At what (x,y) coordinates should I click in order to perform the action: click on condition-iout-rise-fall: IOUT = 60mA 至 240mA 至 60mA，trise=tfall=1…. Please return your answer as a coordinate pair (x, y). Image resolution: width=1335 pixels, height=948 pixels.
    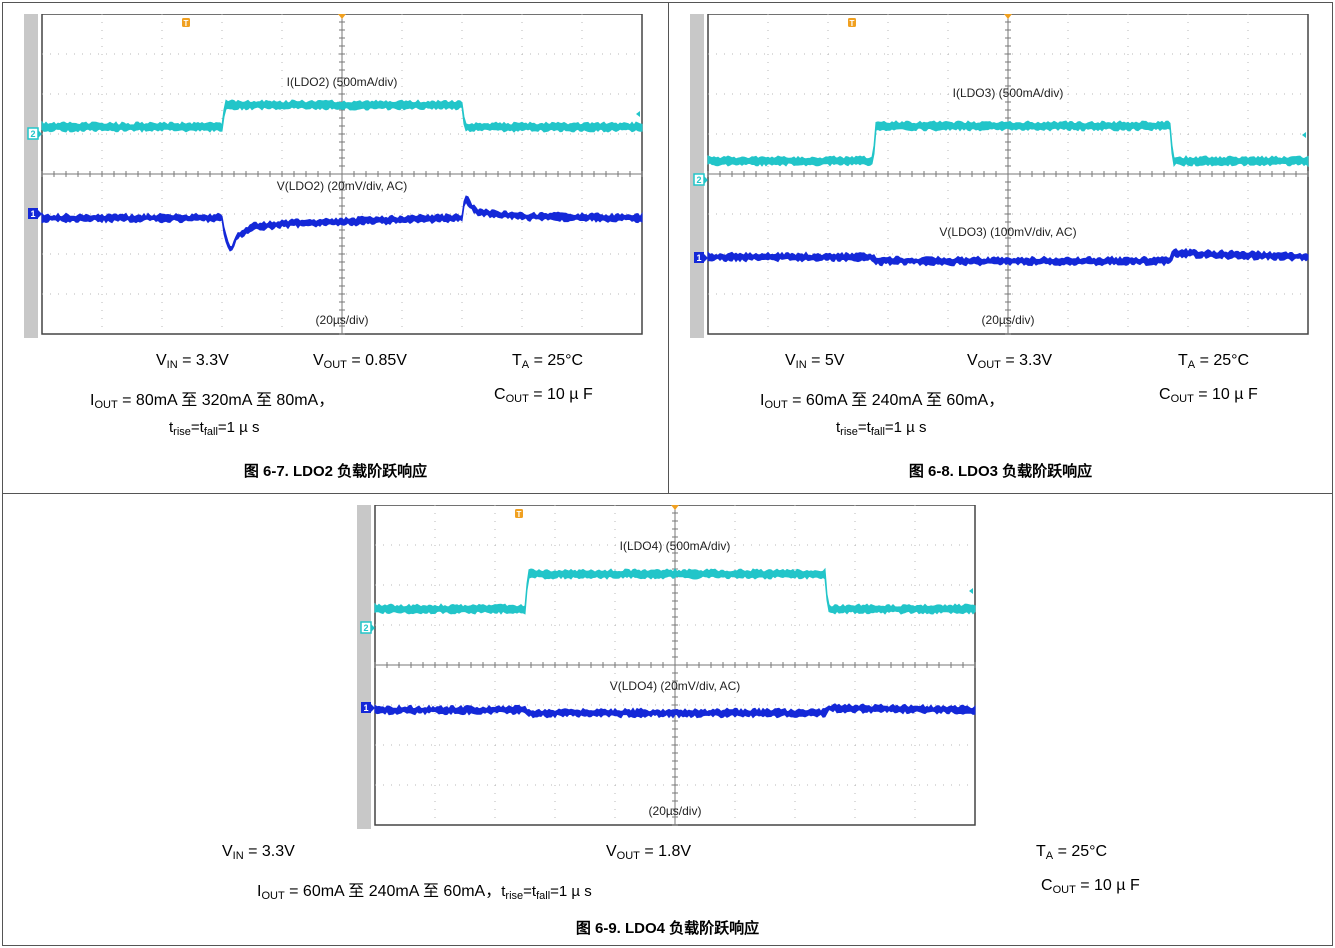
    Looking at the image, I should click on (424, 892).